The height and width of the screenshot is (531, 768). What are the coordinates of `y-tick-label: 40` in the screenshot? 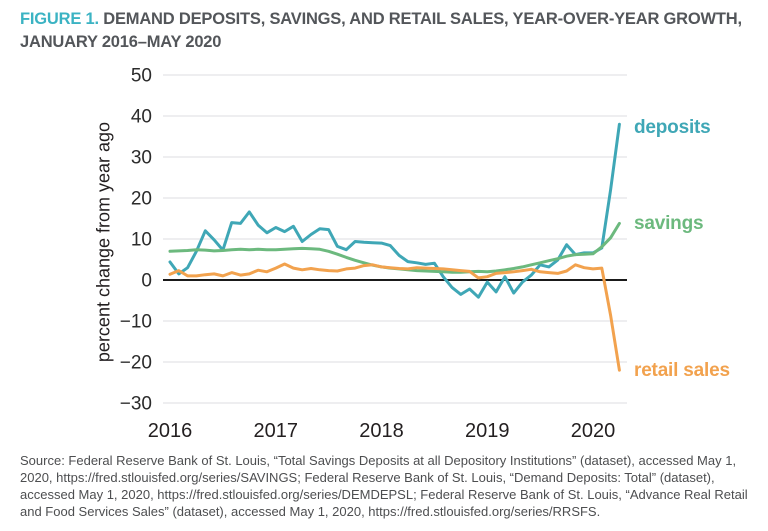 It's located at (141, 117).